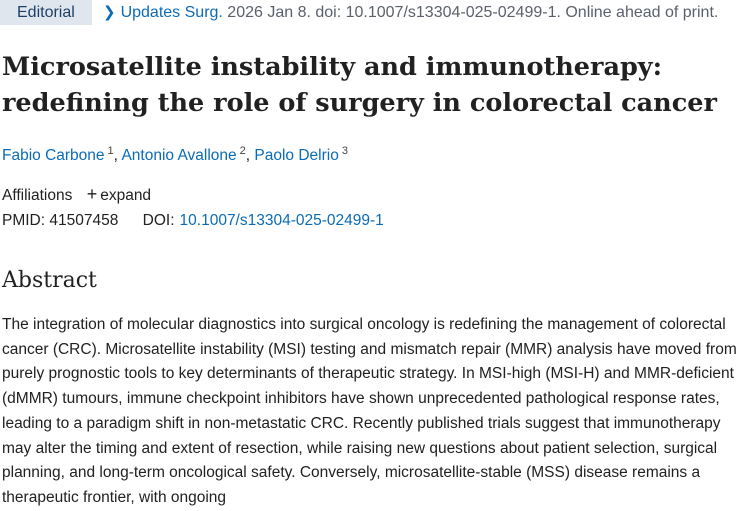  Describe the element at coordinates (158, 220) in the screenshot. I see `doi-label: DOI:` at that location.